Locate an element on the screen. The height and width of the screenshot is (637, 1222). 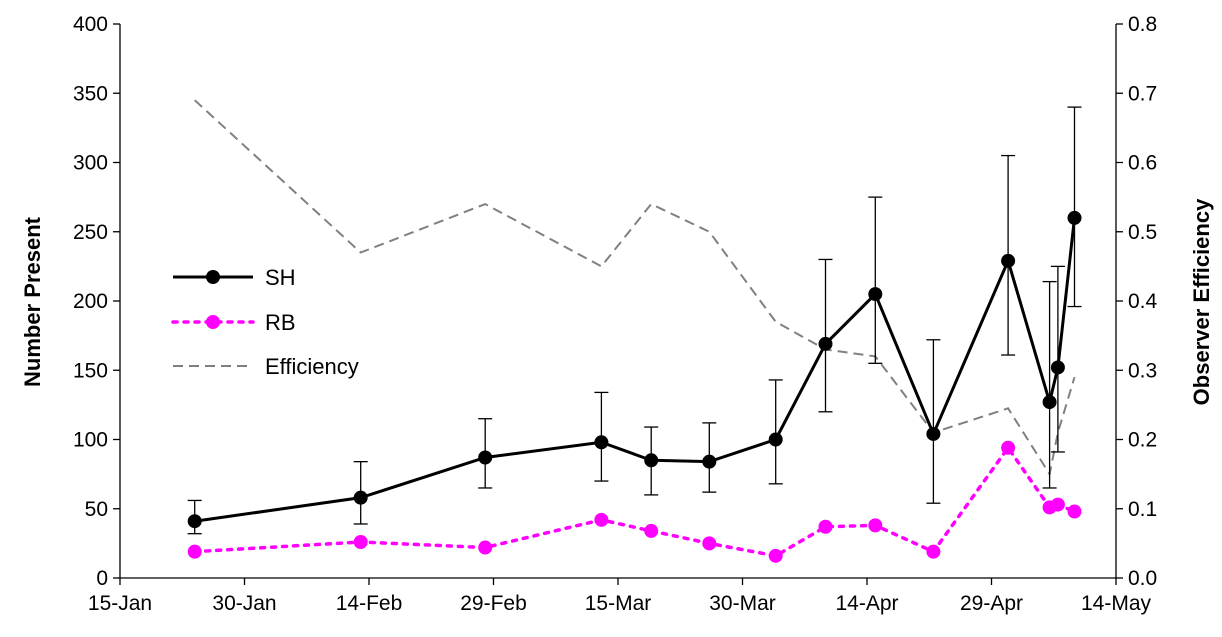
y2-tick-label: 0.4 is located at coordinates (1143, 301).